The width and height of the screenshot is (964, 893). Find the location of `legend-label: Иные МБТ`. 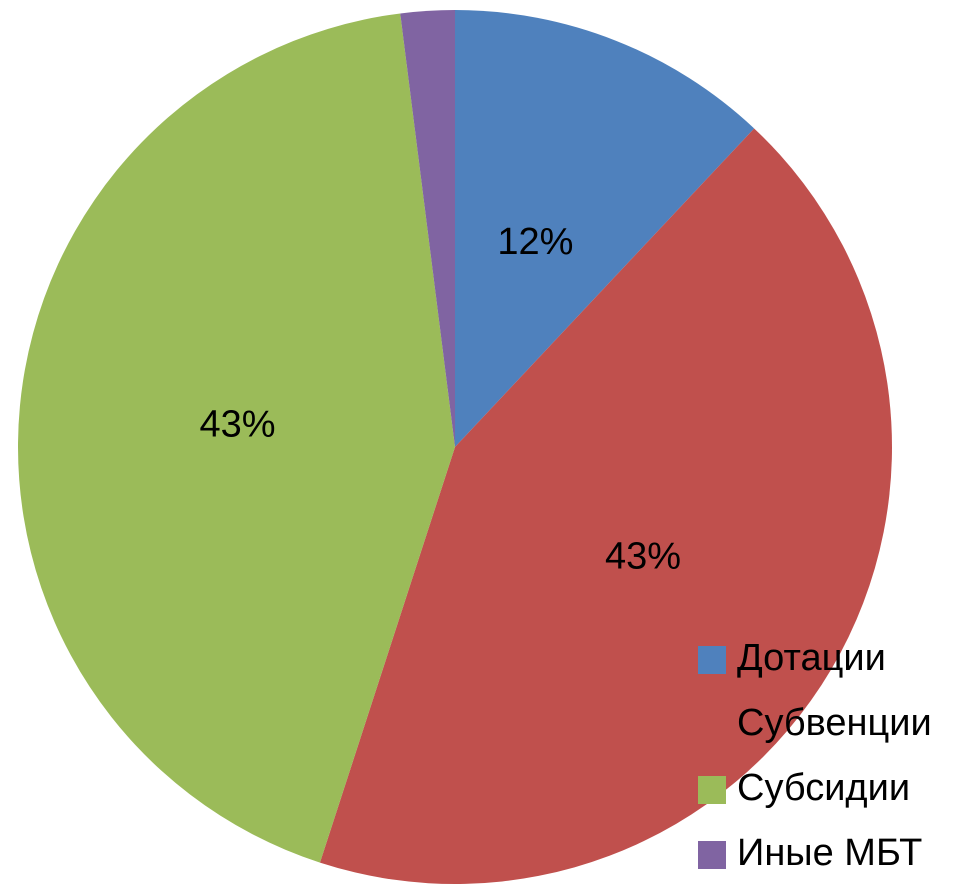

legend-label: Иные МБТ is located at coordinates (829, 853).